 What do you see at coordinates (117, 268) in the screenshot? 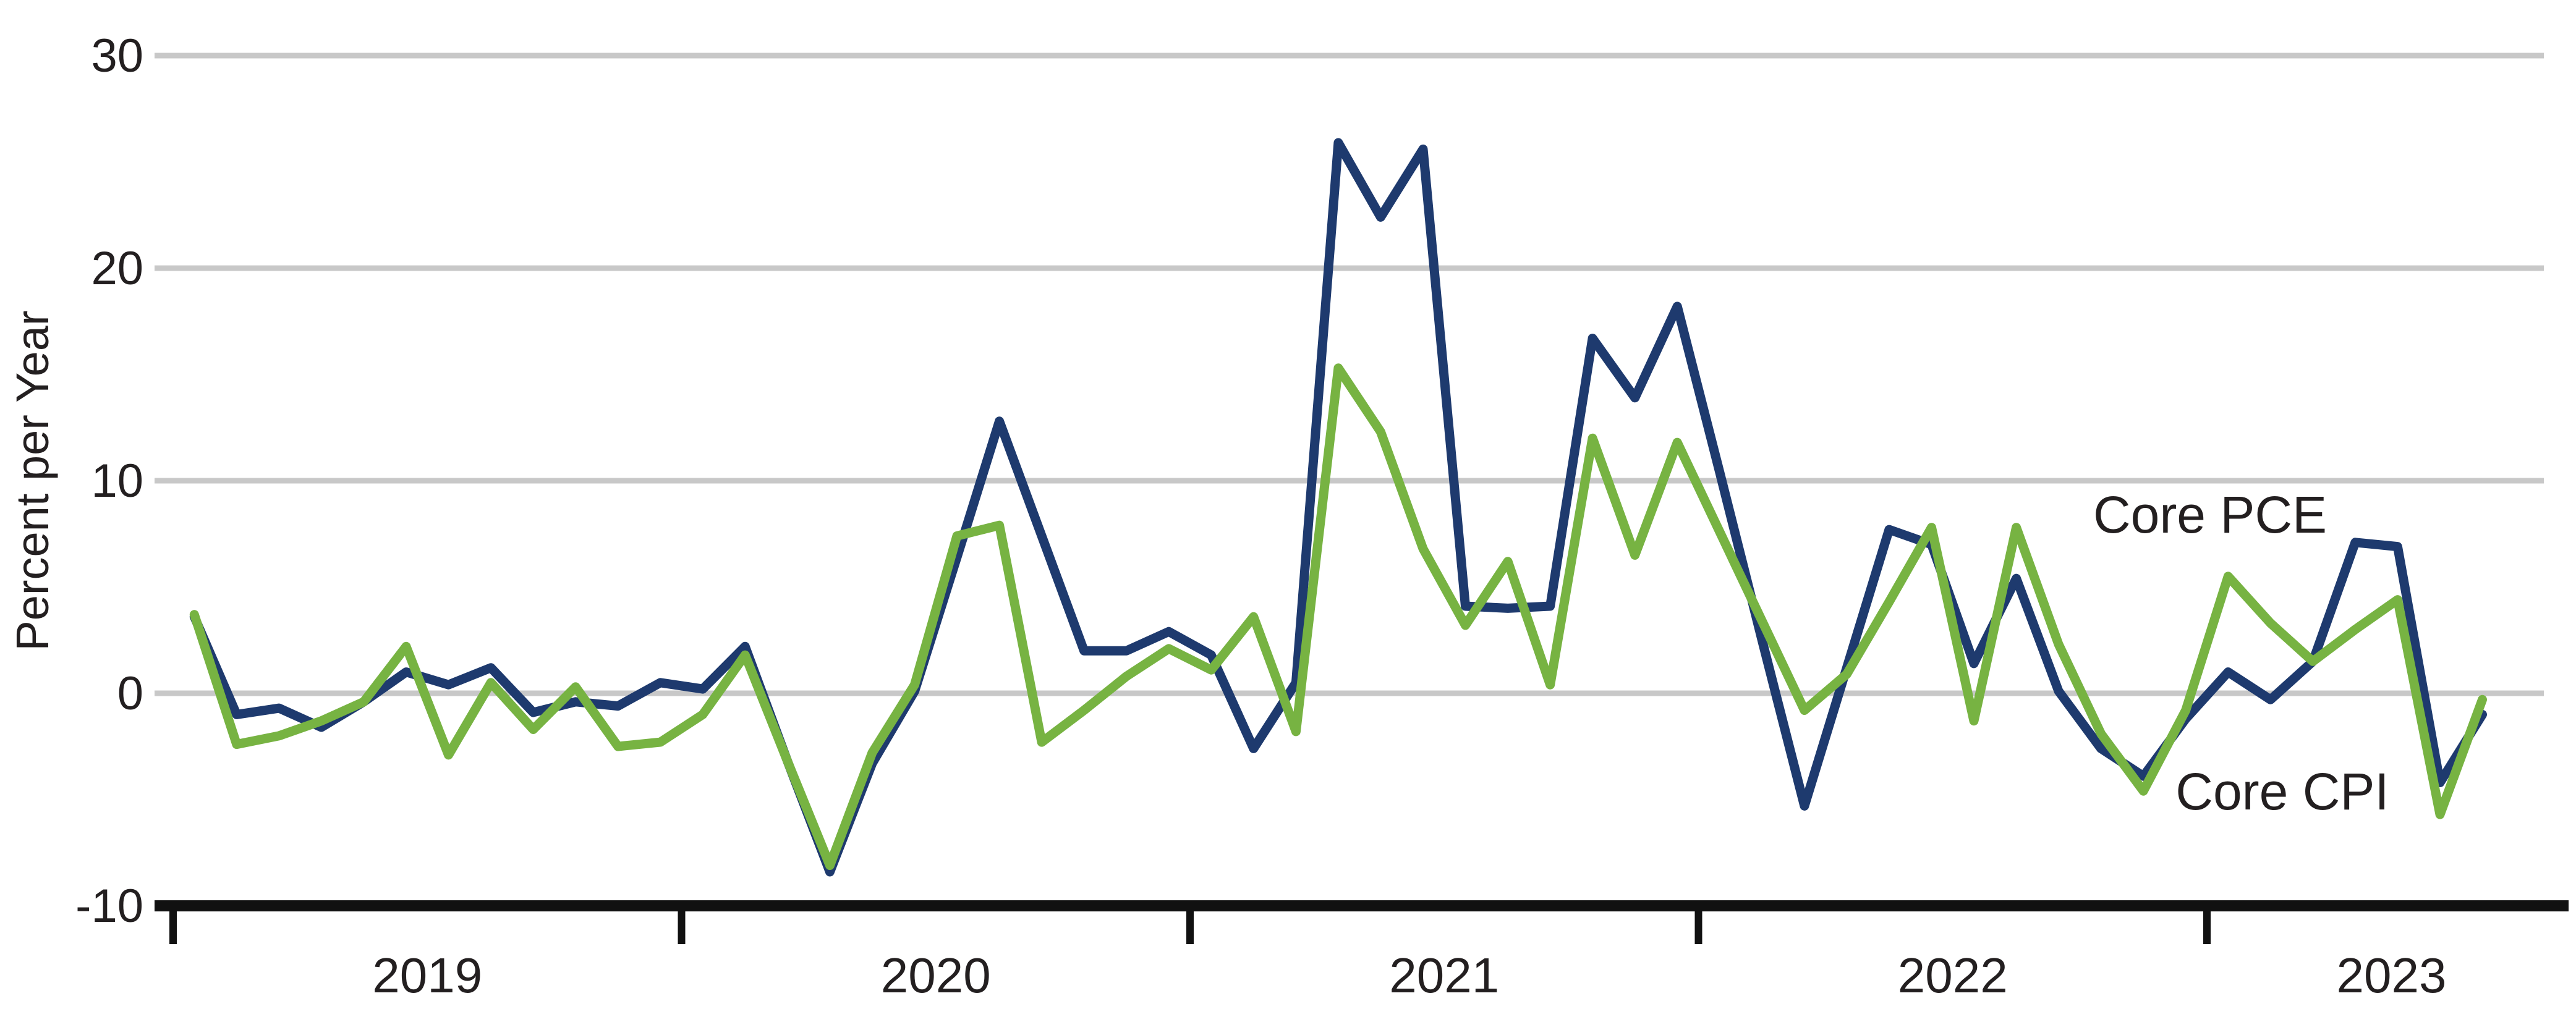
I see `y-tick-label-20: 20` at bounding box center [117, 268].